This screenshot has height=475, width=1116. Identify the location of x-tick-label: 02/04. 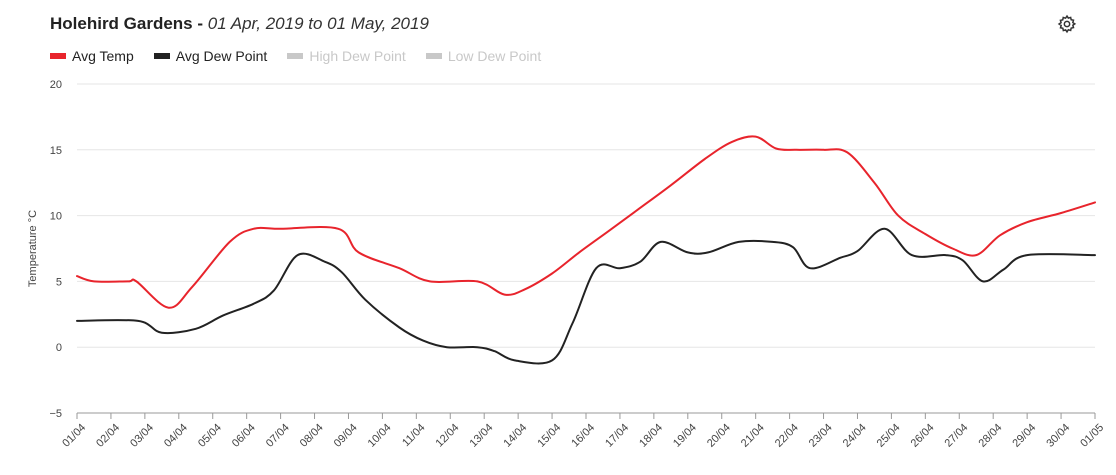
(108, 436).